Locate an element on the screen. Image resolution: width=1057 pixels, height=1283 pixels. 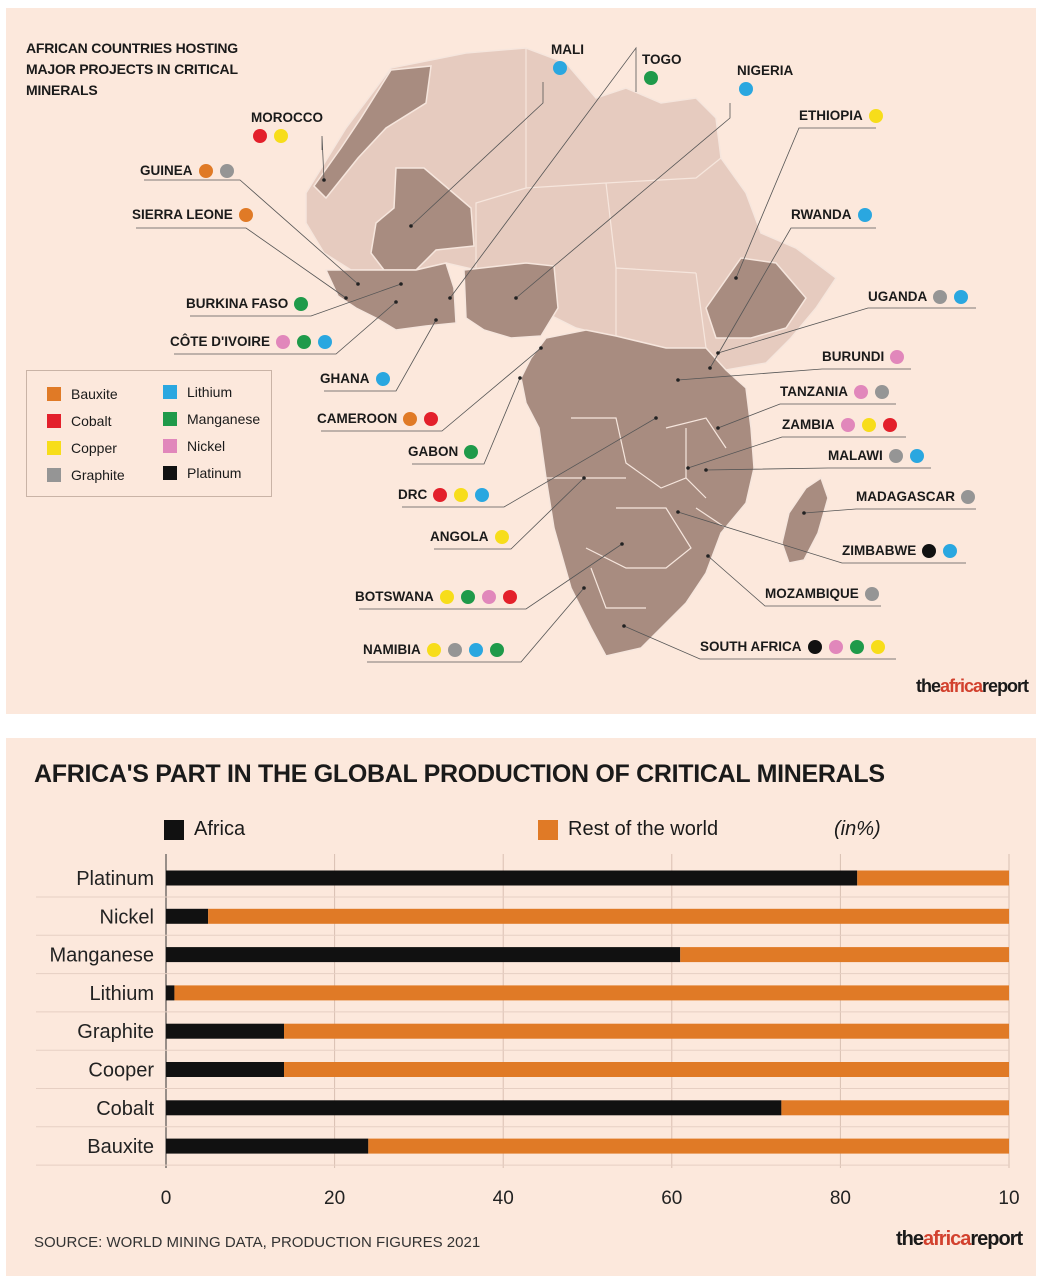
legend-rest-swatch is located at coordinates (548, 829).